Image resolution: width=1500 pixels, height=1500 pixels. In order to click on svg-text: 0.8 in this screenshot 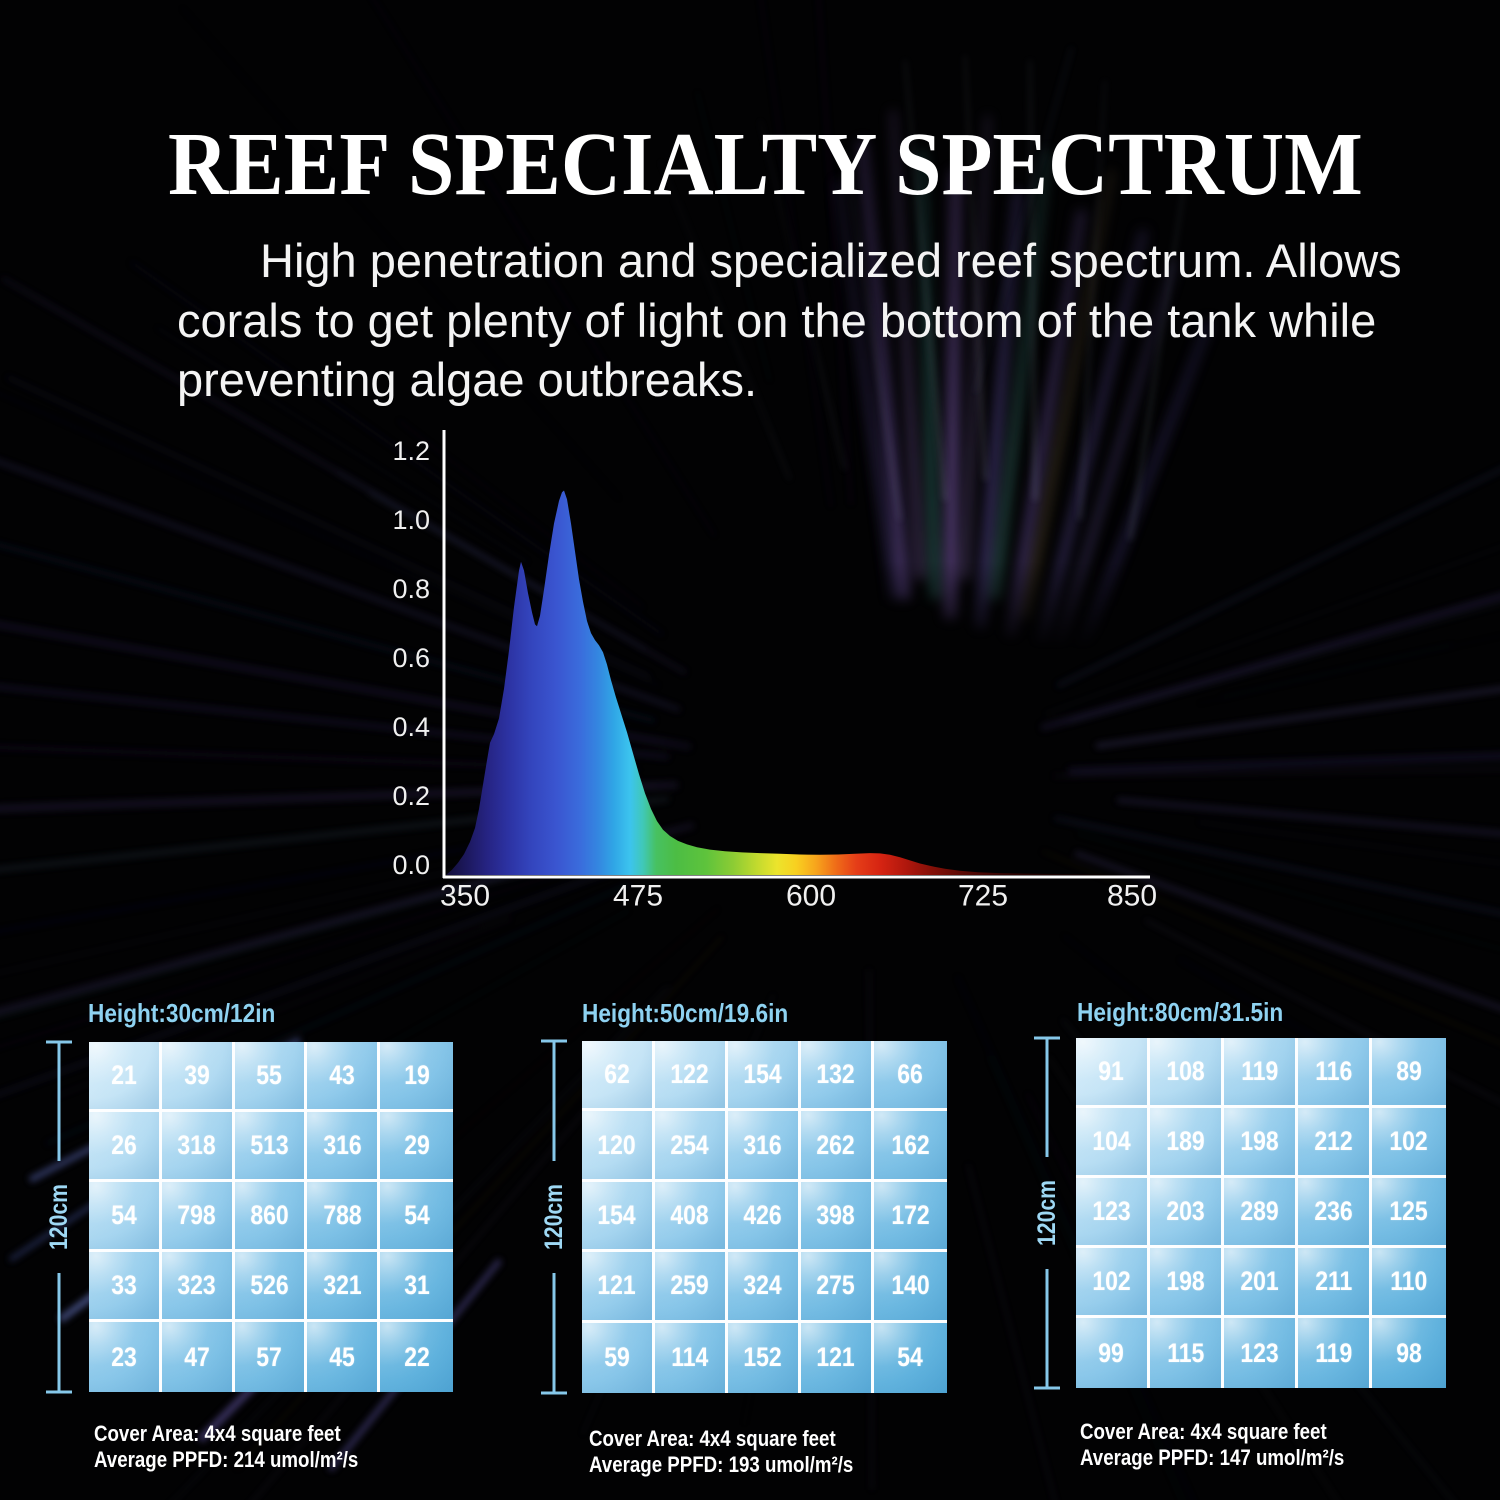, I will do `click(411, 589)`.